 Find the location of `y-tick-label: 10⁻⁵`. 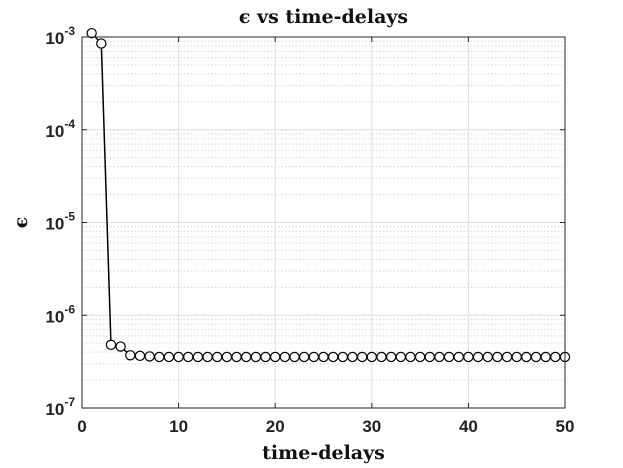

y-tick-label: 10⁻⁵ is located at coordinates (60, 222).